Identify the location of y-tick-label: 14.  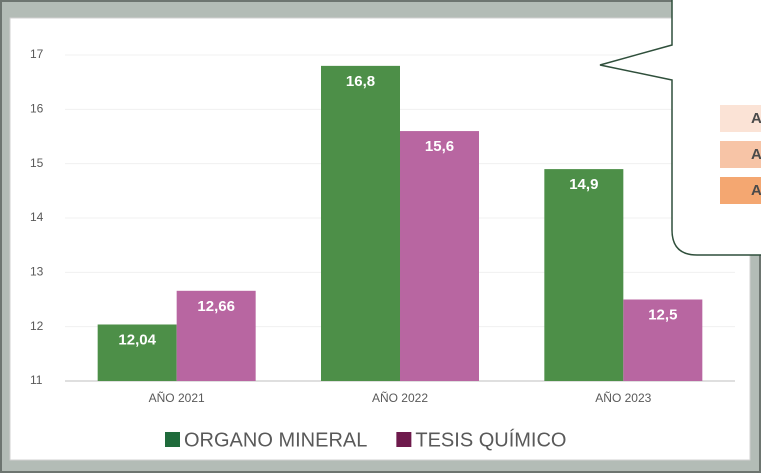
(37, 217).